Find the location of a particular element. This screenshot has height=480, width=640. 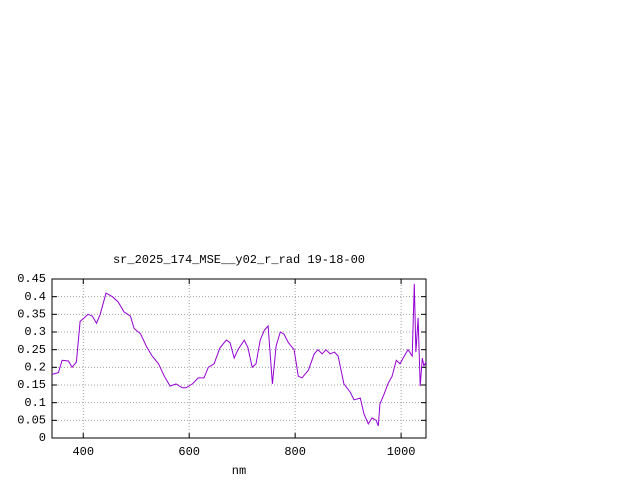

x-tick-label: 1000 is located at coordinates (401, 452).